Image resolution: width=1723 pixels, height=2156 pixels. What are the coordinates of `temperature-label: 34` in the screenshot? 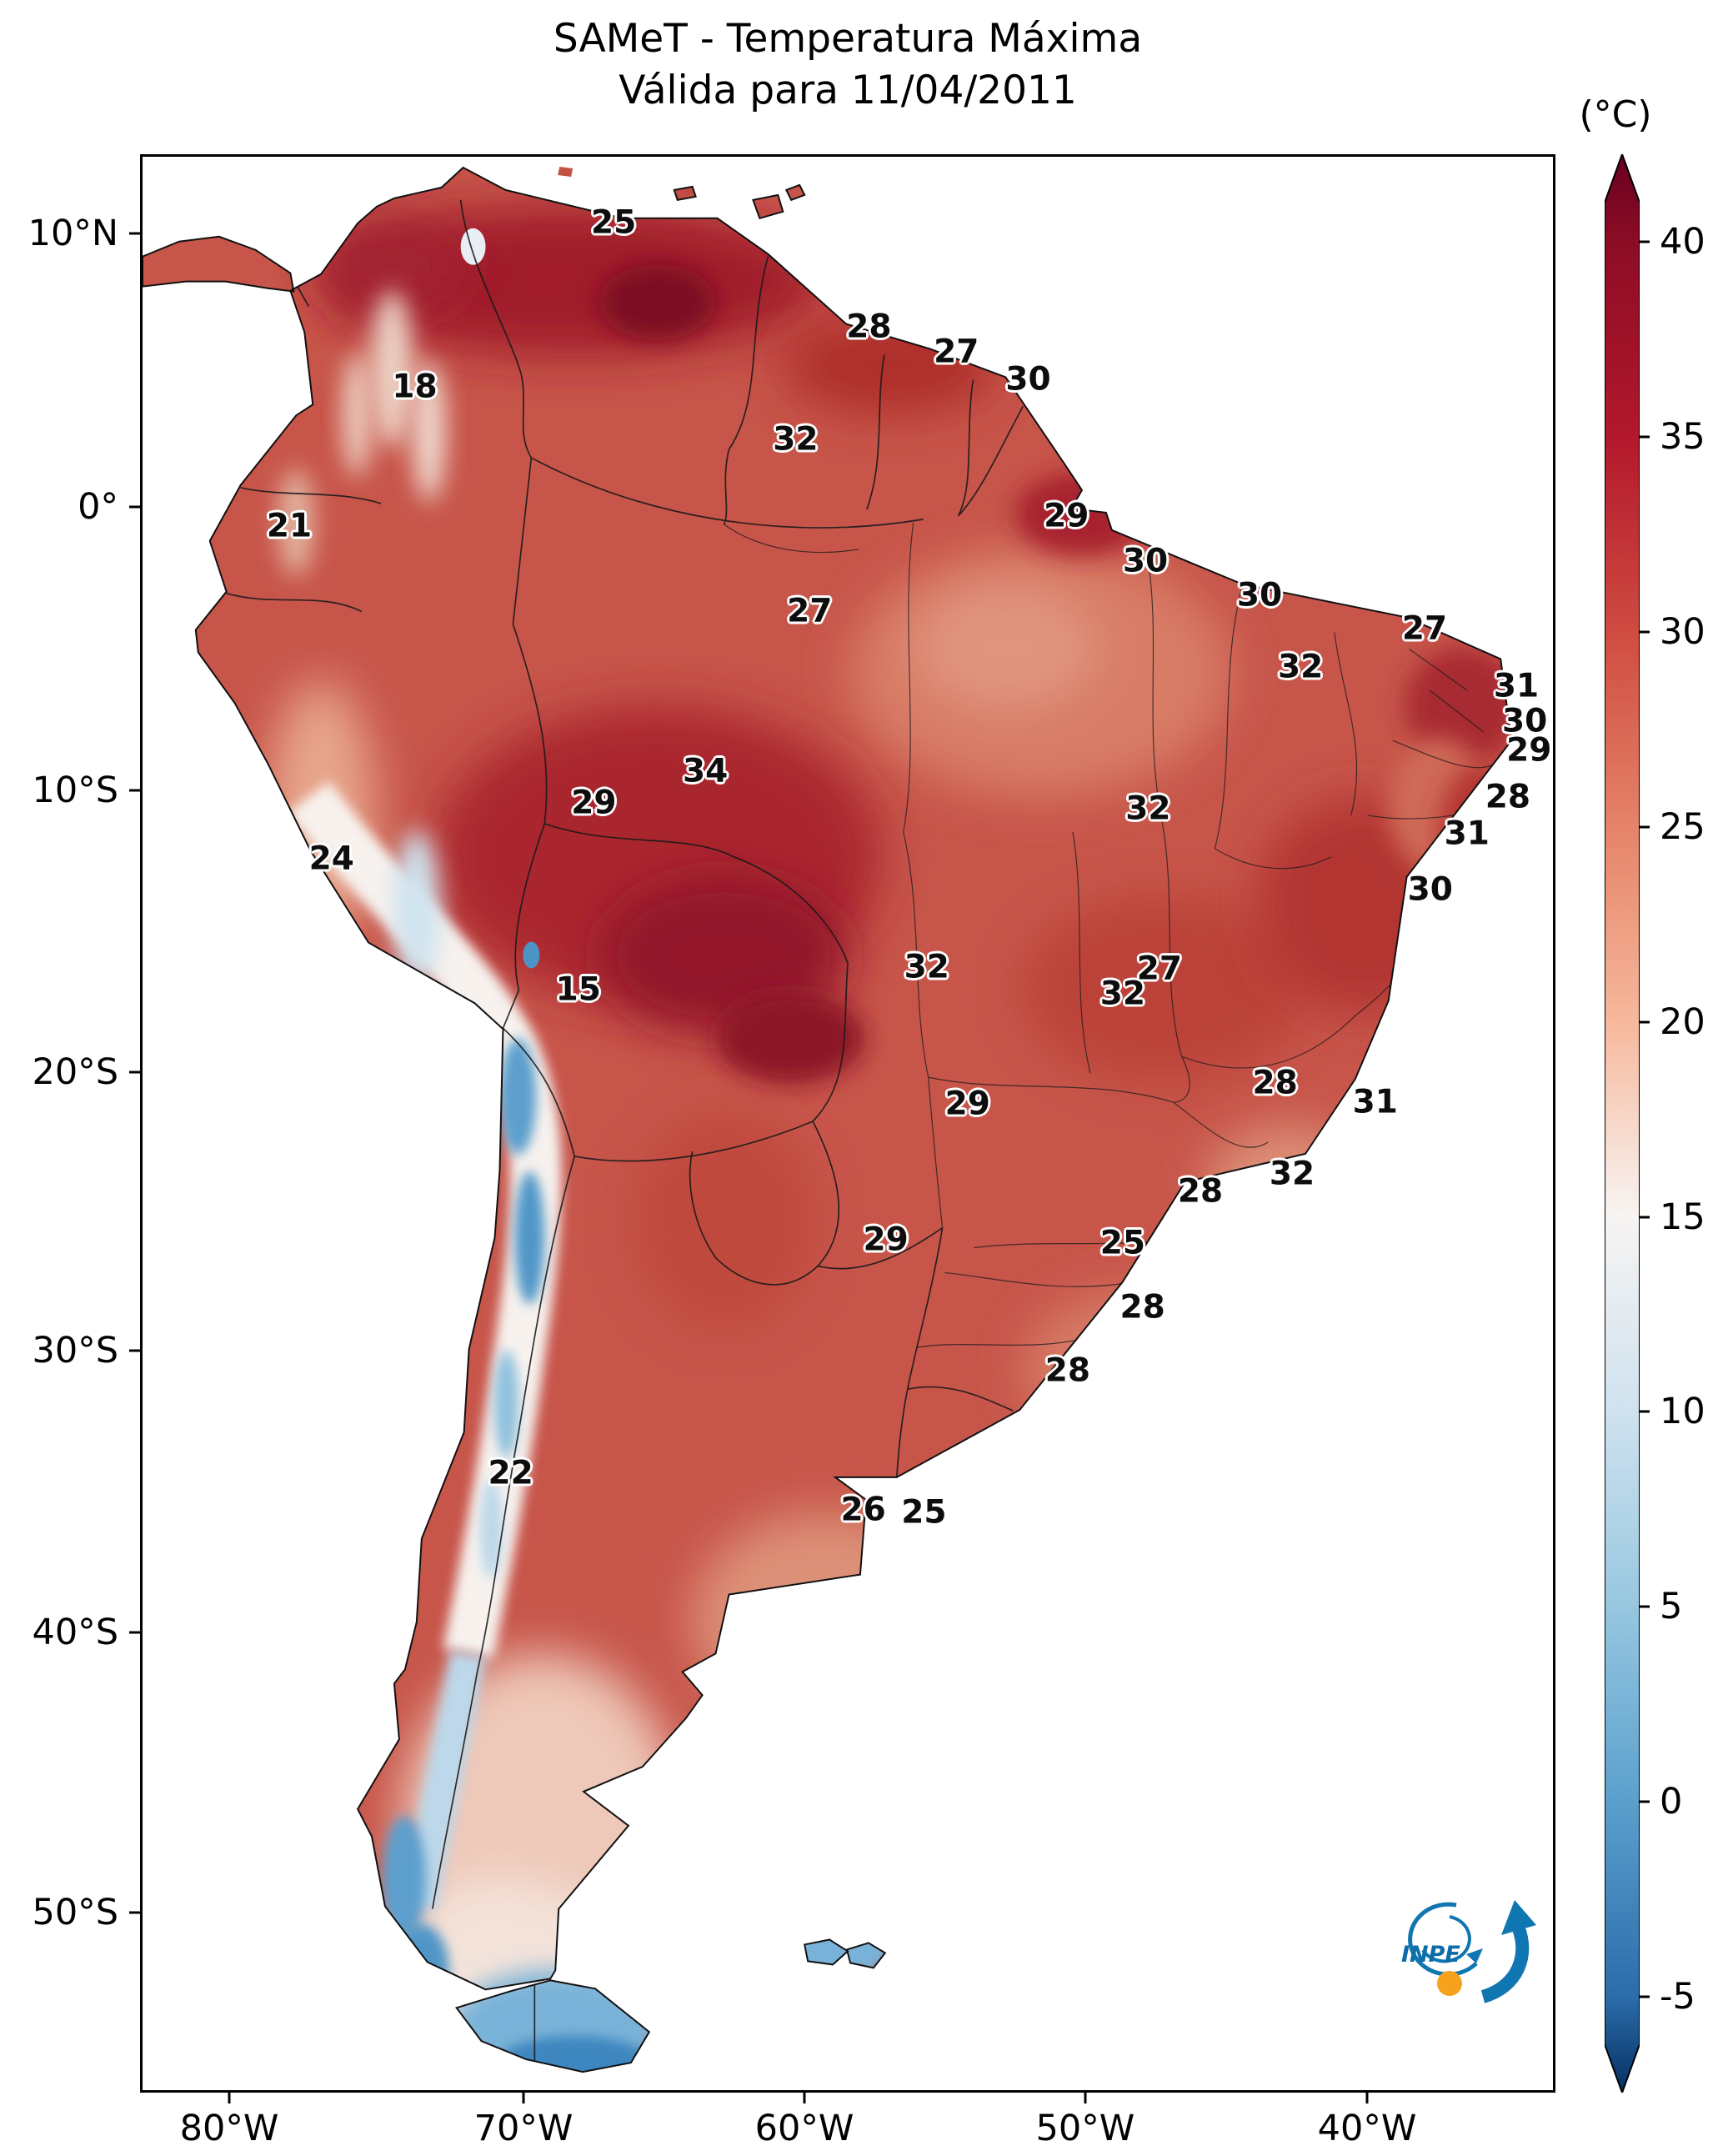 It's located at (705, 771).